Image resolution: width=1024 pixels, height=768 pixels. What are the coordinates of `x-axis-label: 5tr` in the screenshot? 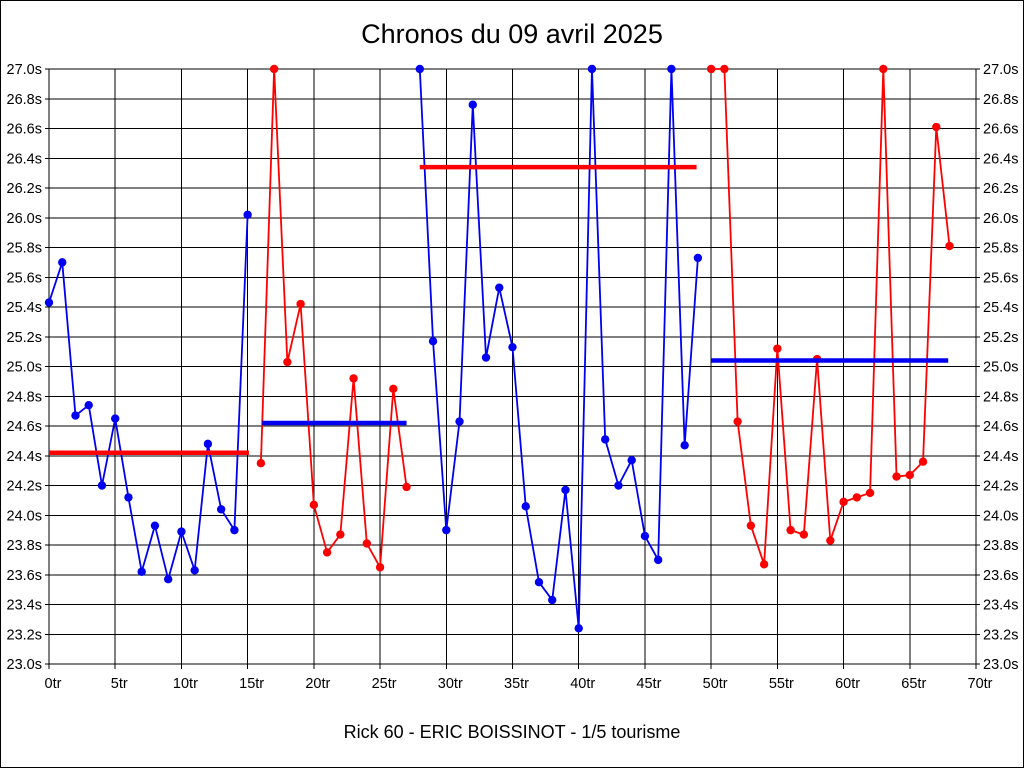 It's located at (119, 684).